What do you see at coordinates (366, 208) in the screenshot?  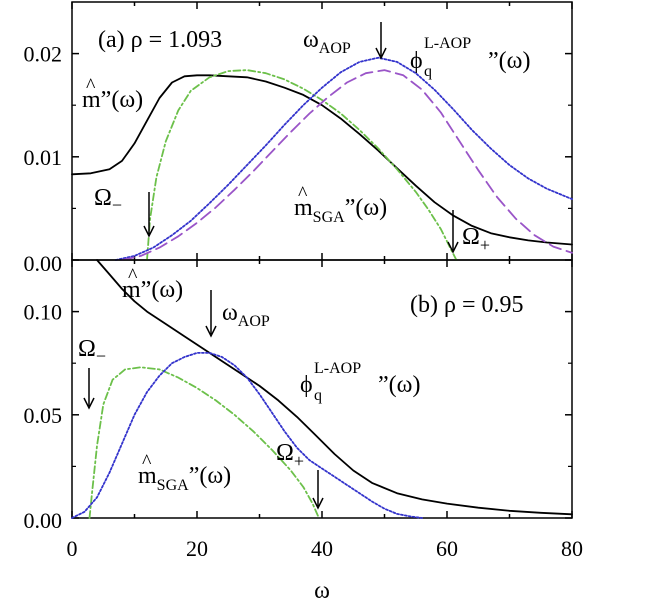 I see `panel-a-msga-suffix: ”(ω)` at bounding box center [366, 208].